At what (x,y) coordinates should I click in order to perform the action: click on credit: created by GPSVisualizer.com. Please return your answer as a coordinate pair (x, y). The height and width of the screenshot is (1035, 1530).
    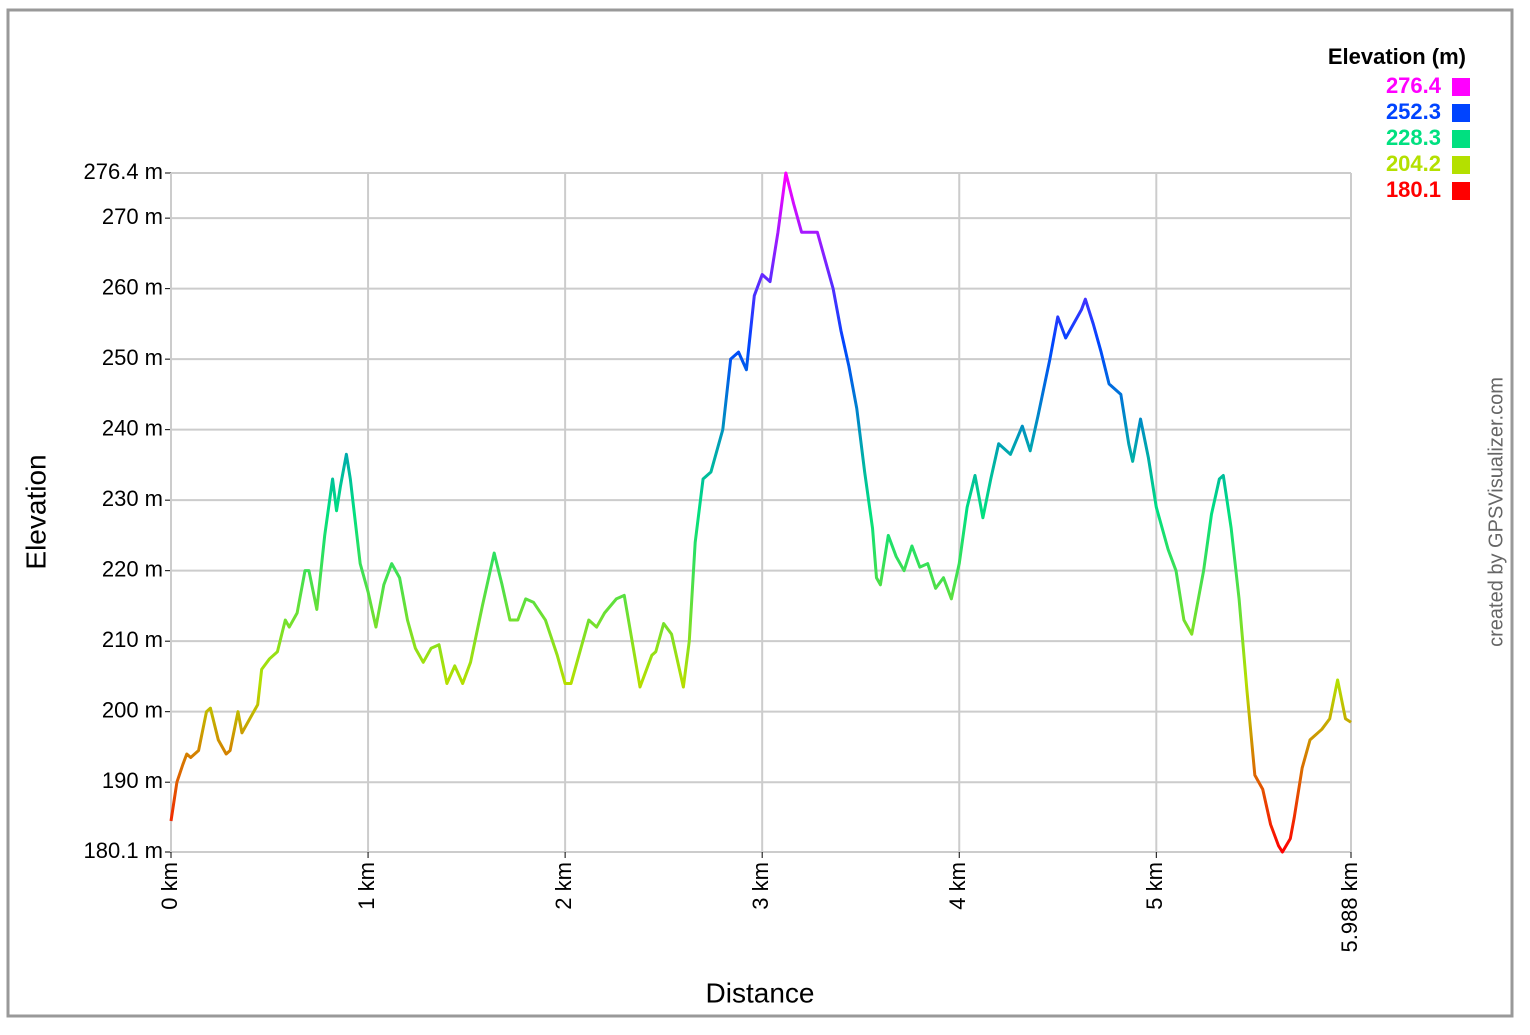
    Looking at the image, I should click on (1496, 512).